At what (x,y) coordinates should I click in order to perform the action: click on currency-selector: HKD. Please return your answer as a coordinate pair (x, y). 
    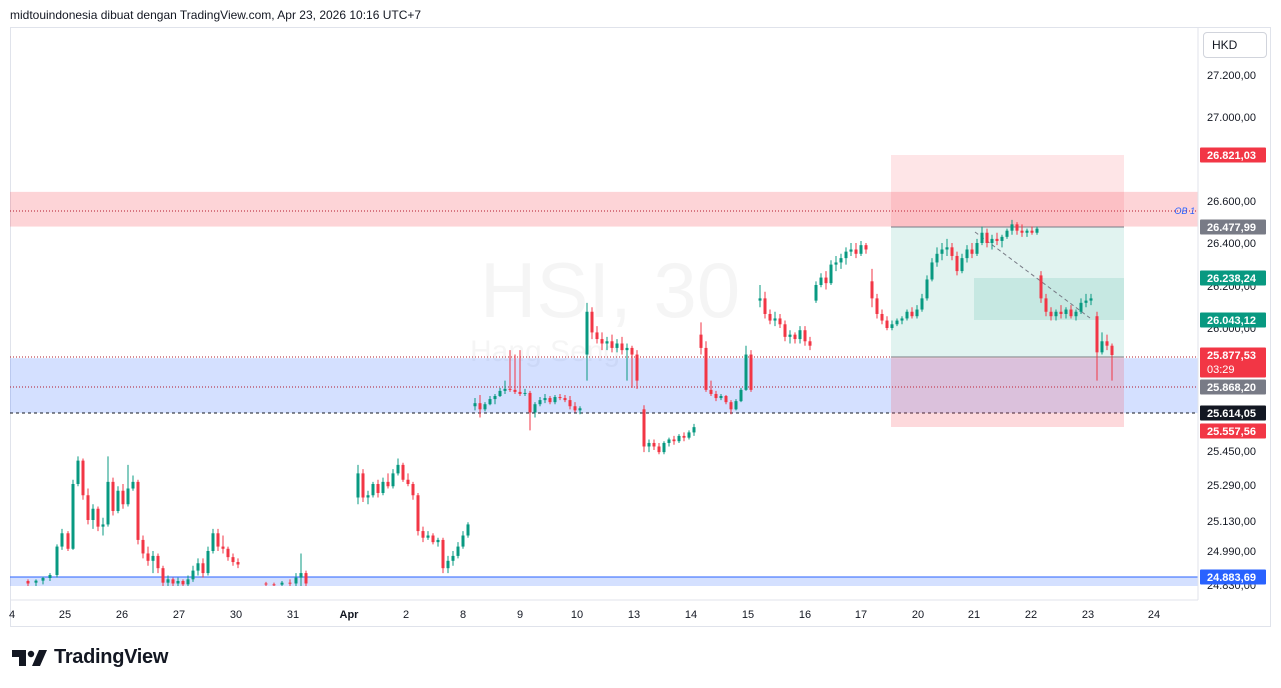
    Looking at the image, I should click on (1235, 45).